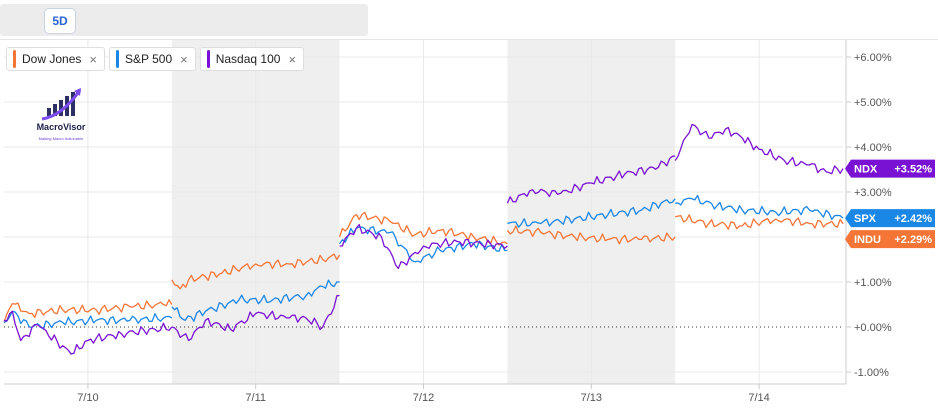 This screenshot has height=413, width=938. What do you see at coordinates (248, 59) in the screenshot?
I see `legend-label-nasdaq-100: Nasdaq 100` at bounding box center [248, 59].